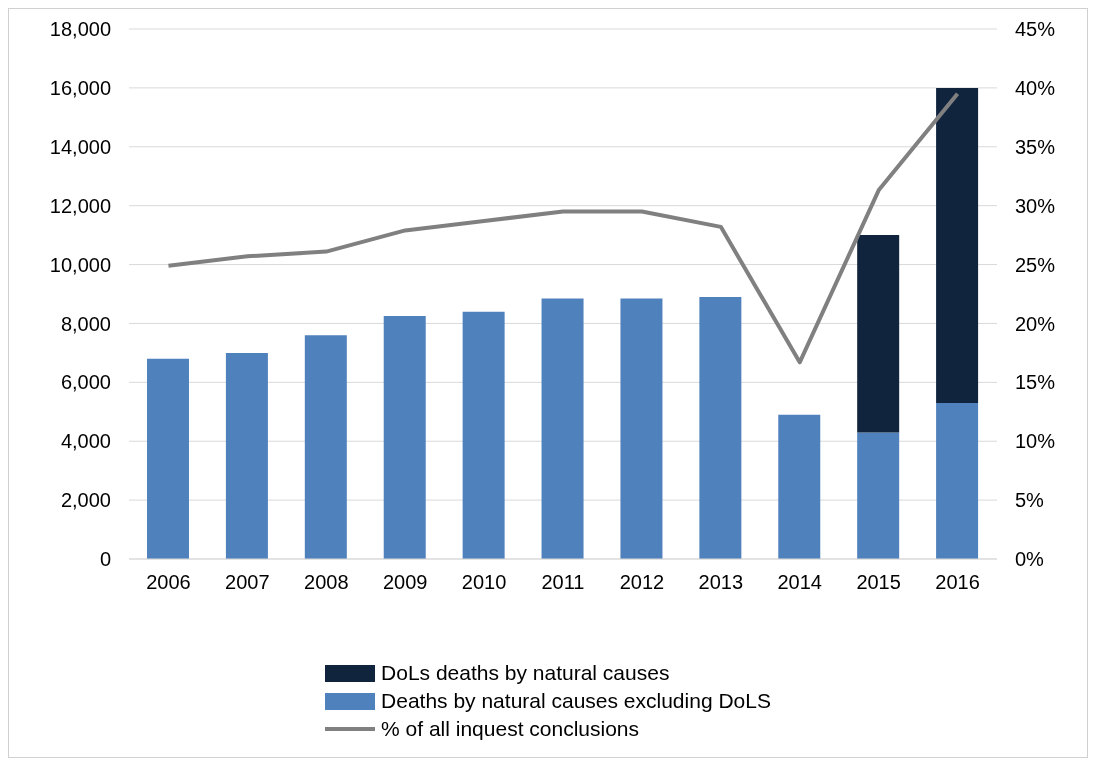 The image size is (1097, 772). I want to click on legend-label: Deaths by natural causes excluding DoLS, so click(576, 701).